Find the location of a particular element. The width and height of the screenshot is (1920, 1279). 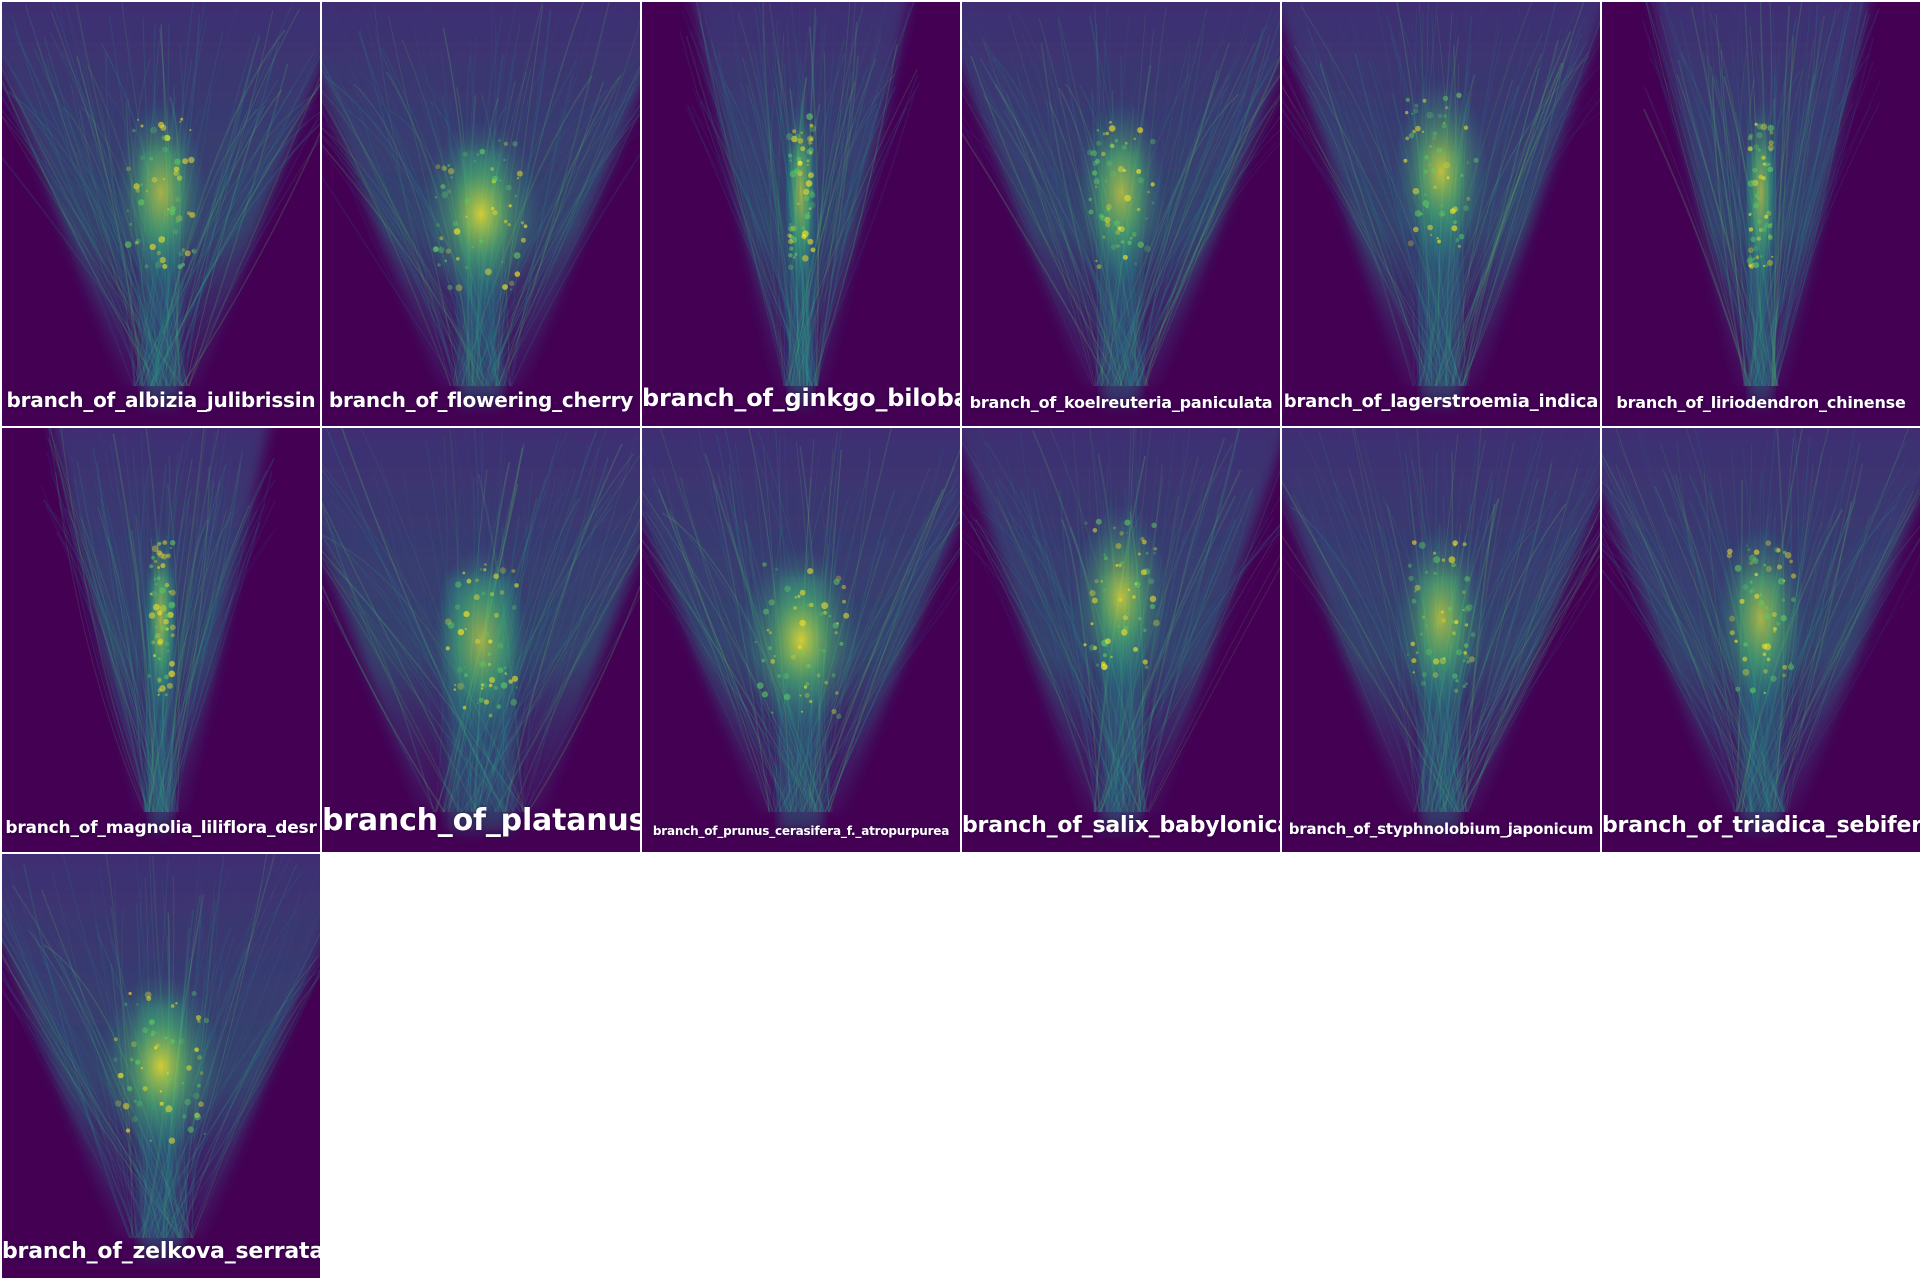

branch-tile: branch_of_lagerstroemia_indica is located at coordinates (1441, 214).